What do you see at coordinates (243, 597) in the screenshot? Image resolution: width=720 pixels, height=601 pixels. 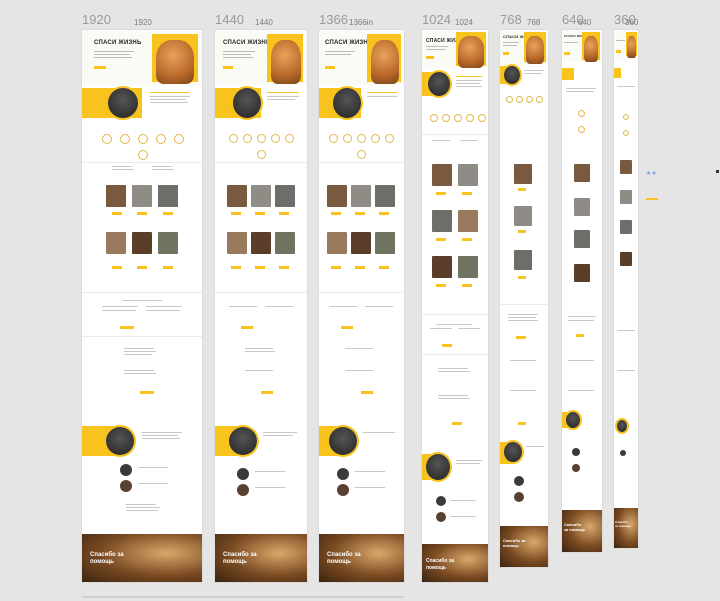 I see `canvas-scrollbar` at bounding box center [243, 597].